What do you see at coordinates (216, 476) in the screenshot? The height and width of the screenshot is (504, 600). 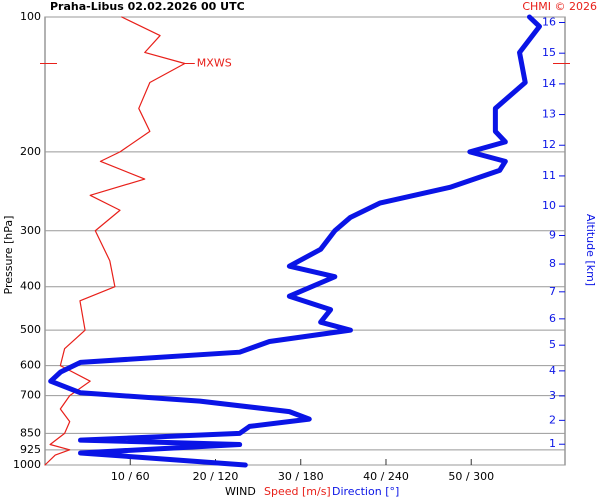 I see `x-tick-label: 20 / 120` at bounding box center [216, 476].